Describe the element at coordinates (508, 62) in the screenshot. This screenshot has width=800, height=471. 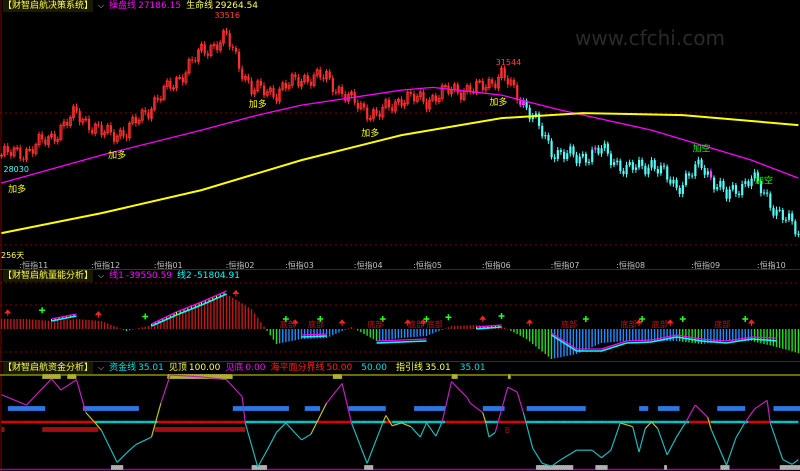
I see `price-label: 31544` at that location.